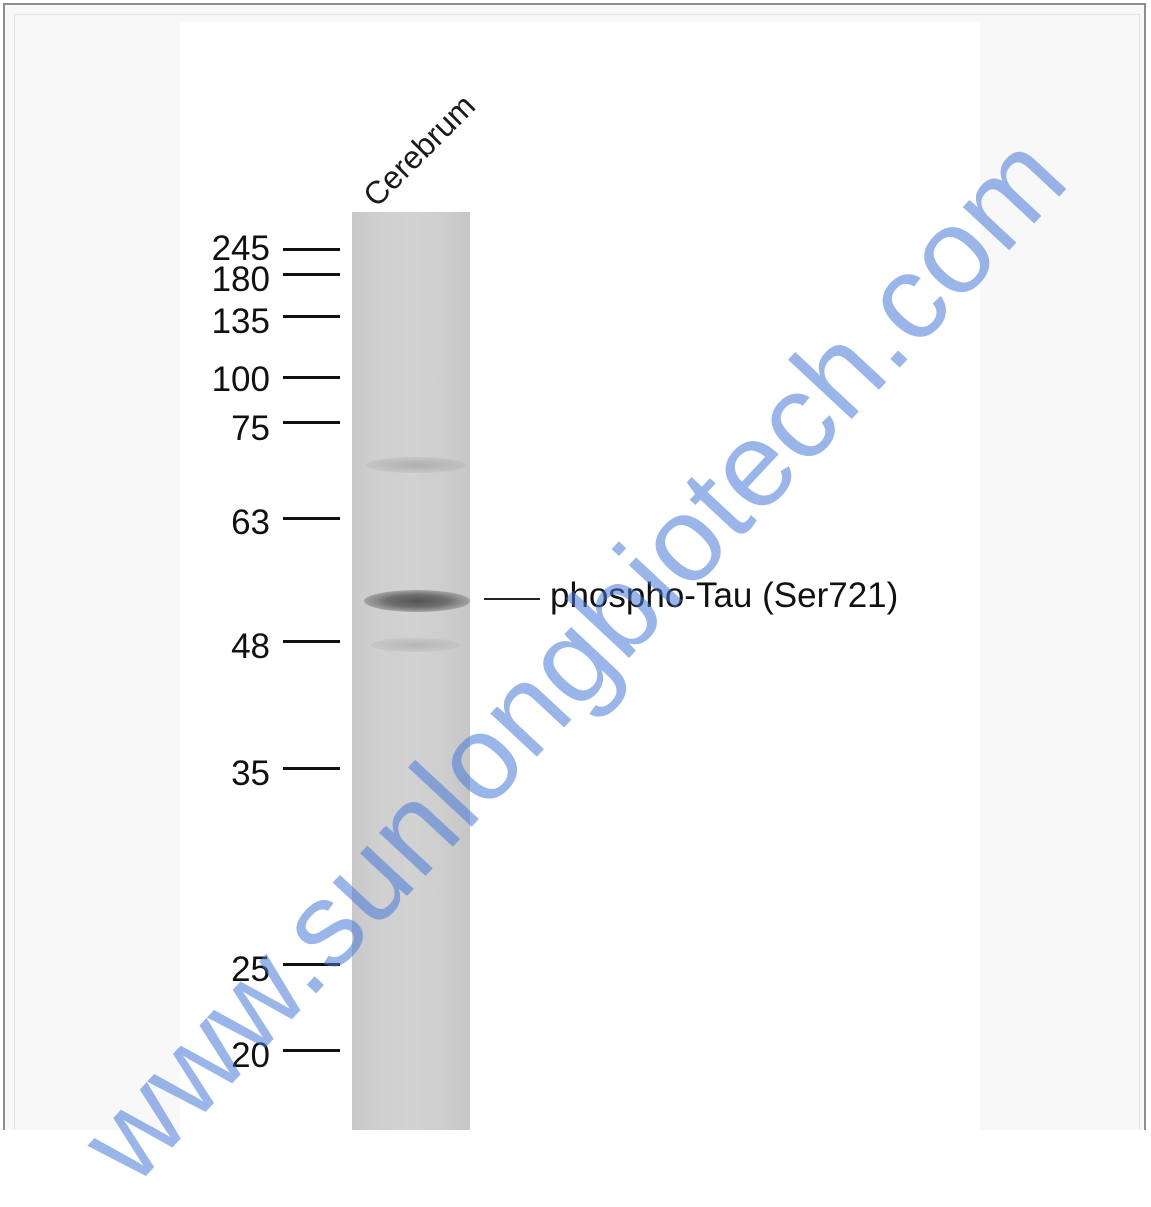 The height and width of the screenshot is (1207, 1151). I want to click on marker-label-25: 25, so click(250, 969).